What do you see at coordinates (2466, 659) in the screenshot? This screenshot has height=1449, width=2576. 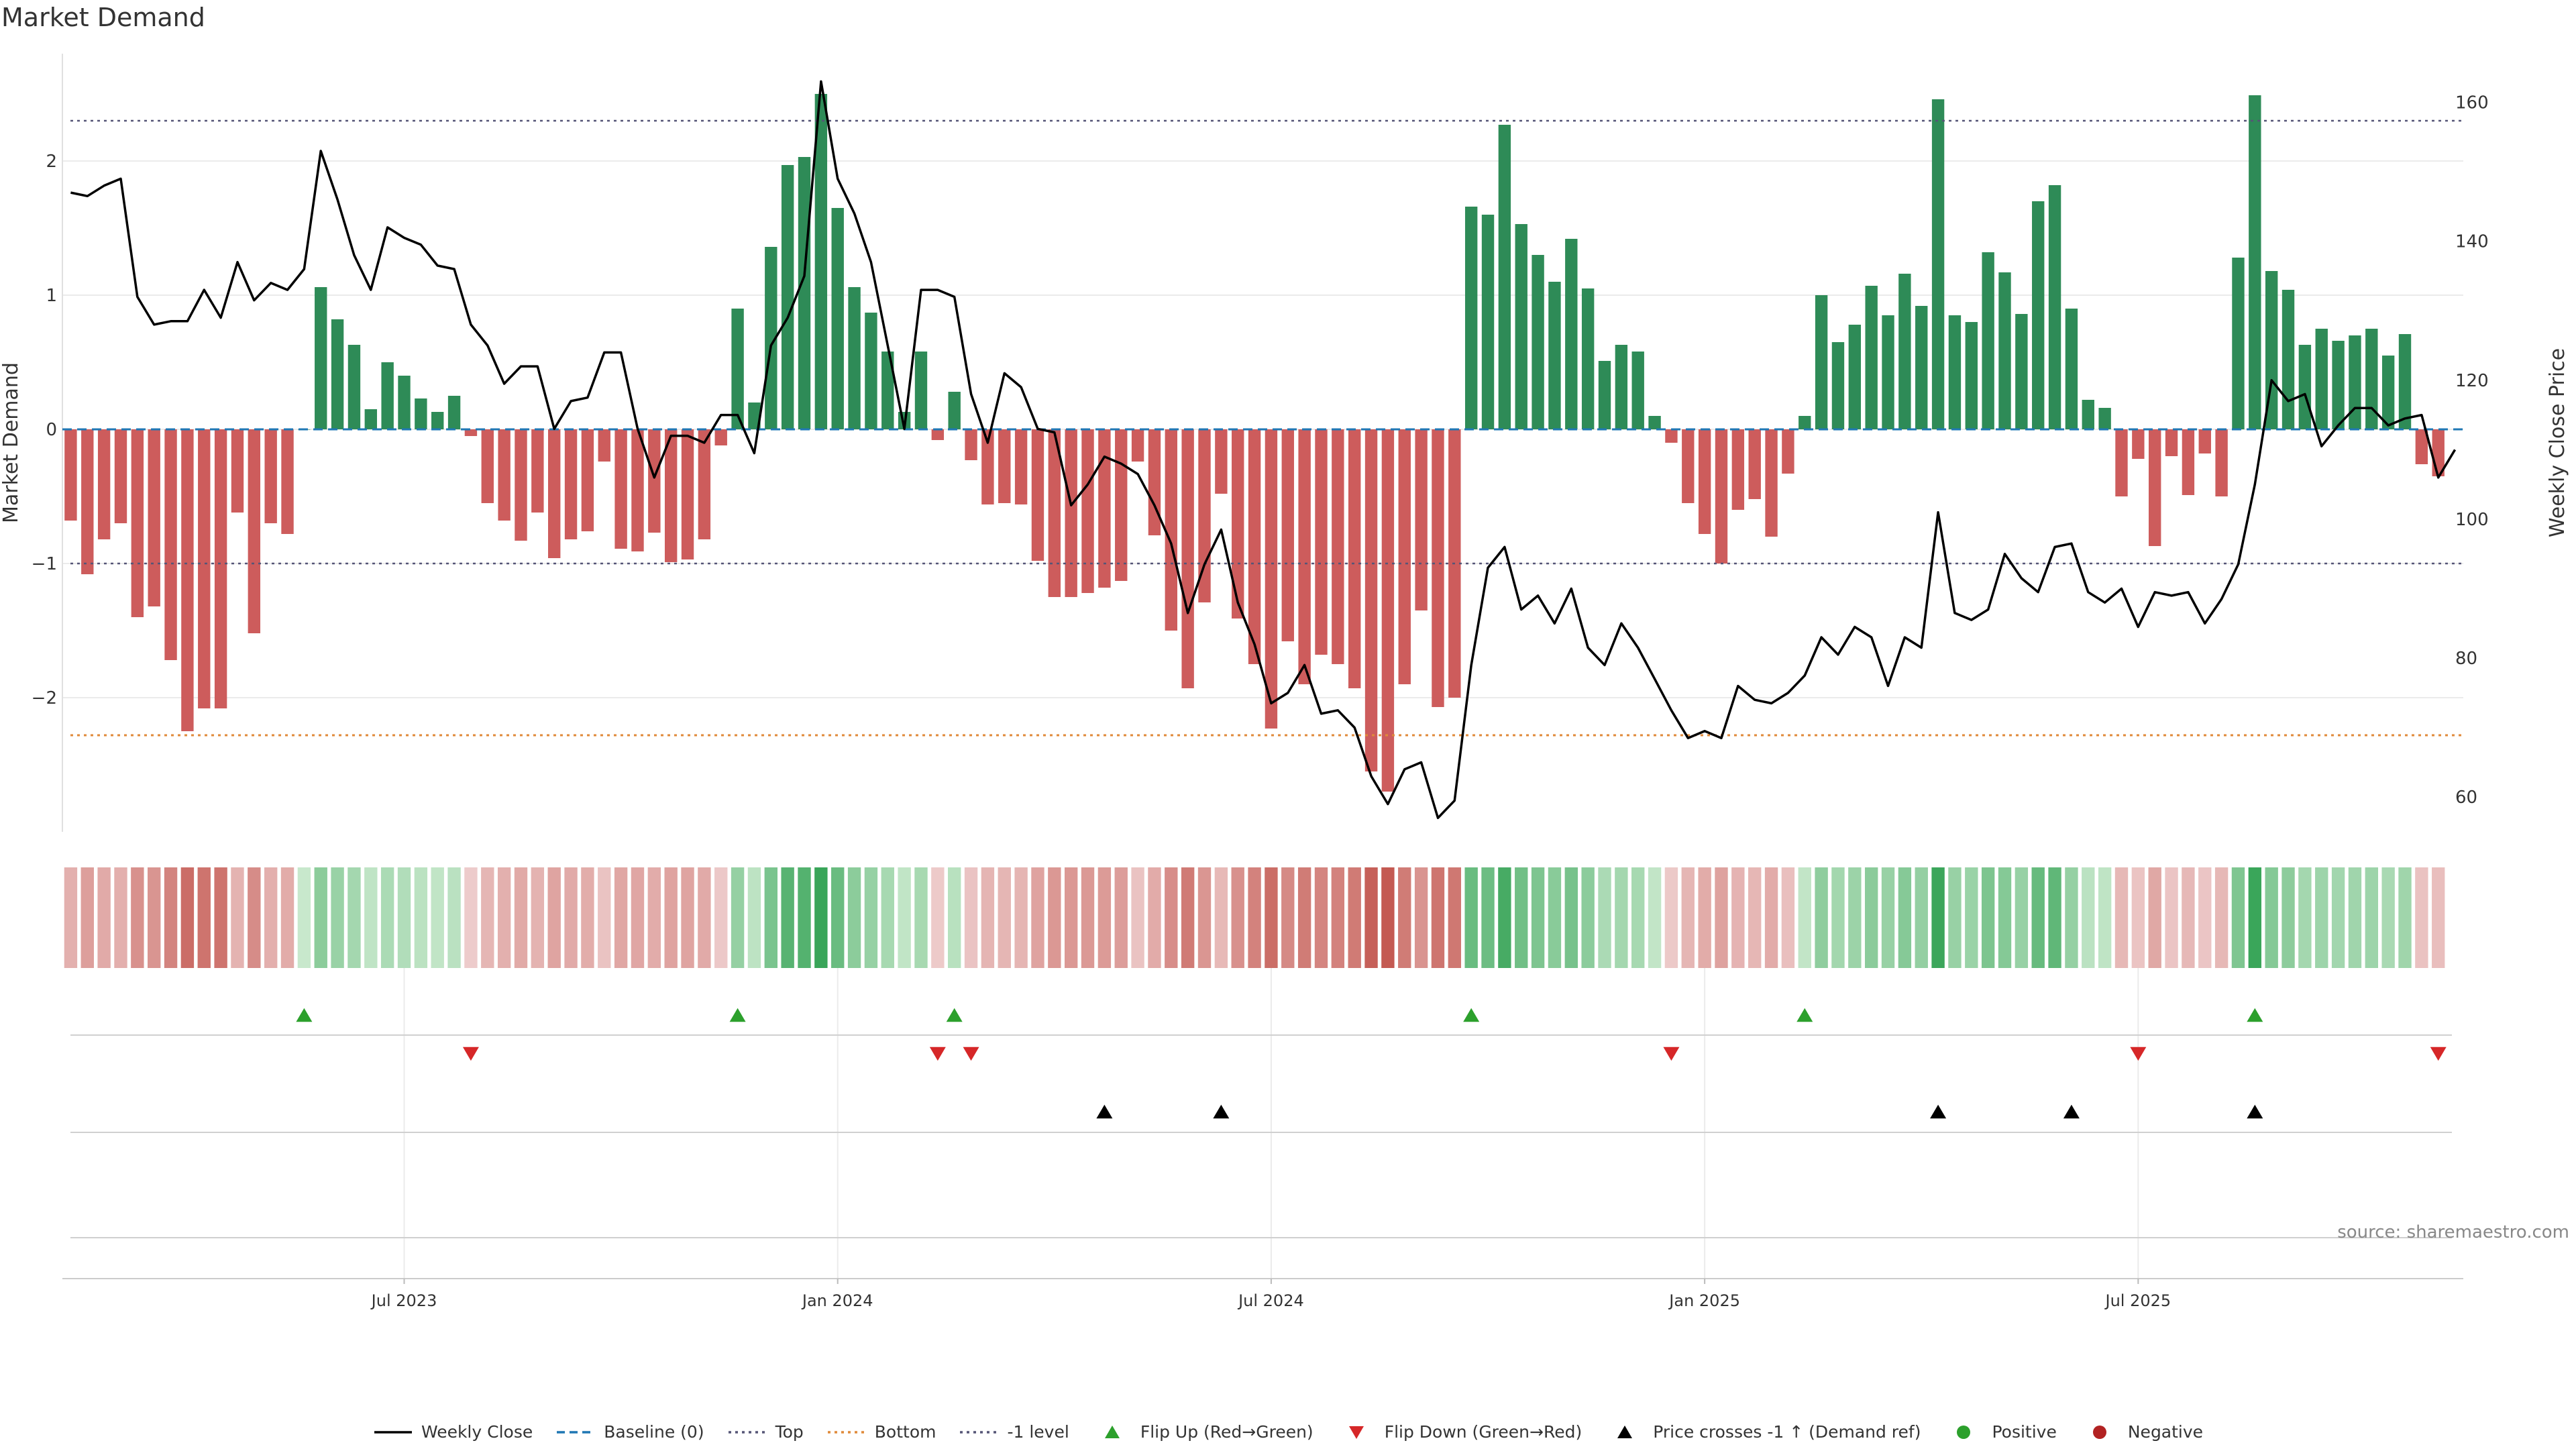 I see `y-right-tick-label: 80` at bounding box center [2466, 659].